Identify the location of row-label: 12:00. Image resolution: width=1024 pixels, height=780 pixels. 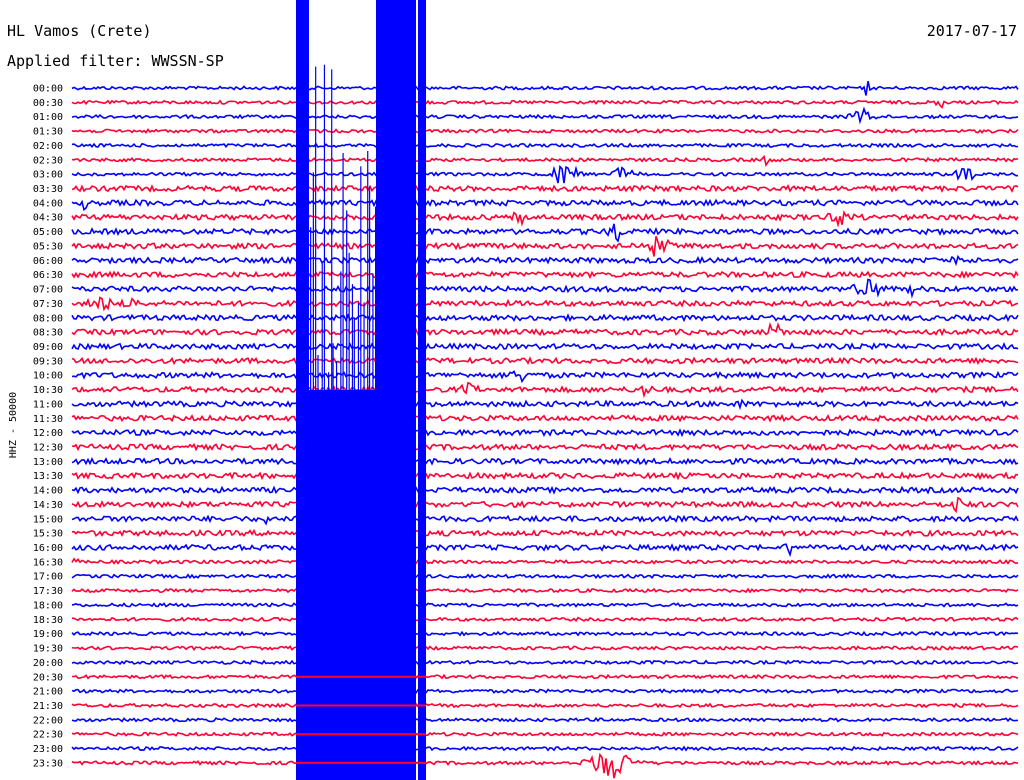
(48, 433).